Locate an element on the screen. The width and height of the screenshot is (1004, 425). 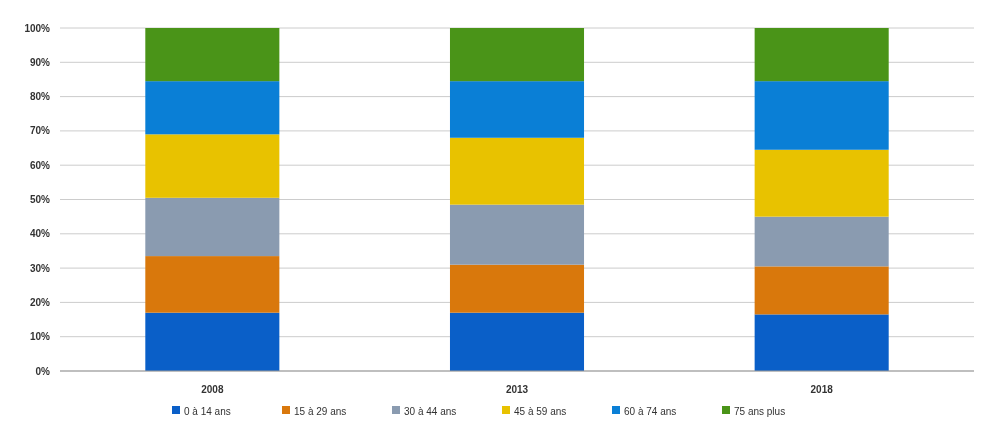
x-tick-label: 2013 is located at coordinates (517, 389).